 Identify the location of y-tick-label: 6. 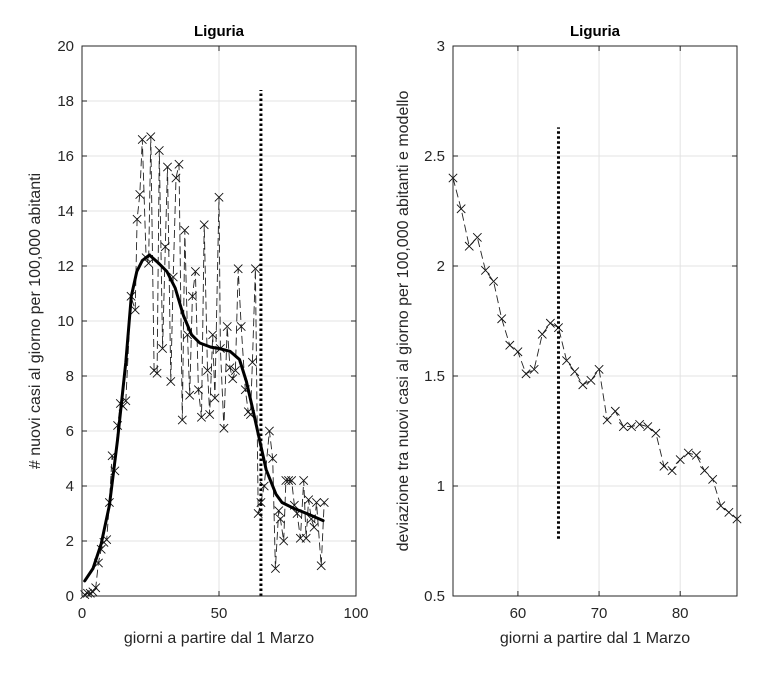
(70, 431).